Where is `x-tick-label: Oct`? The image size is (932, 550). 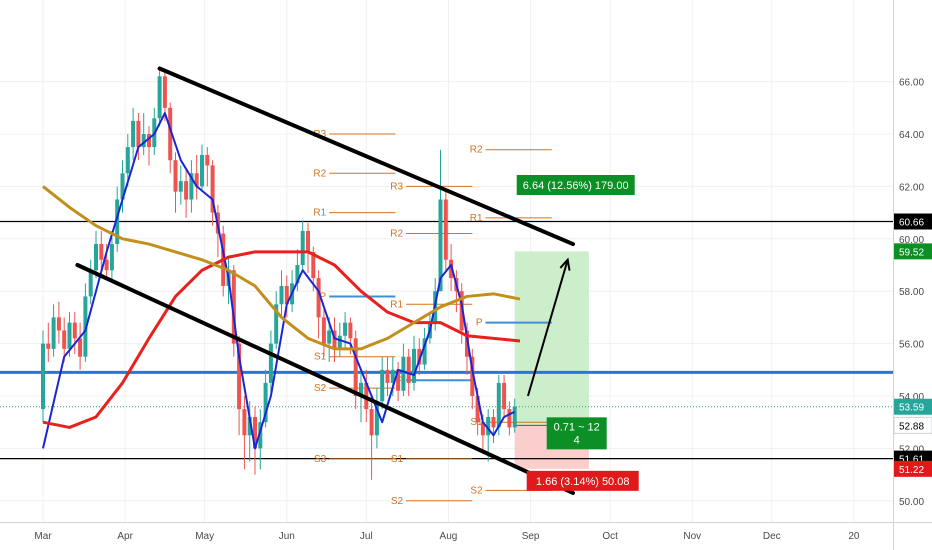 x-tick-label: Oct is located at coordinates (610, 536).